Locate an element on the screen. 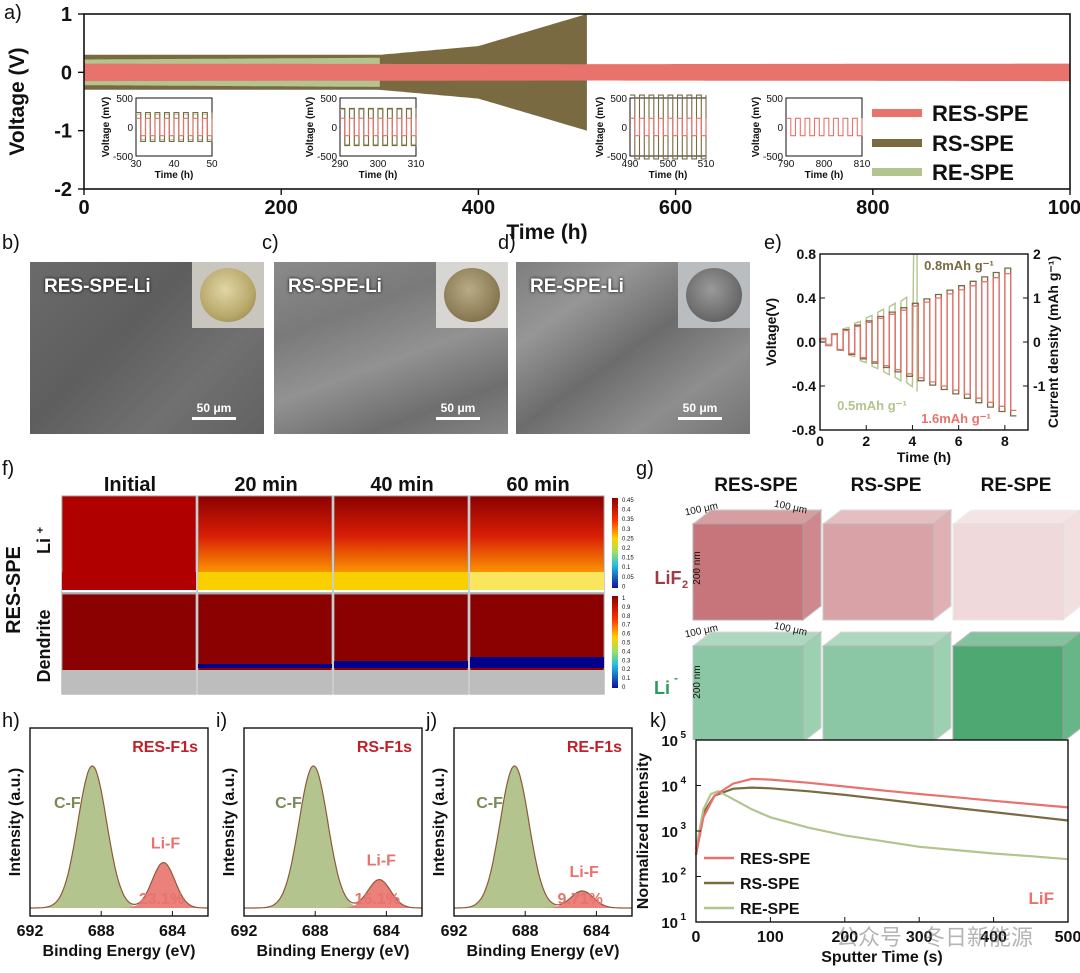 The image size is (1080, 973). peak-label: C-F is located at coordinates (288, 803).